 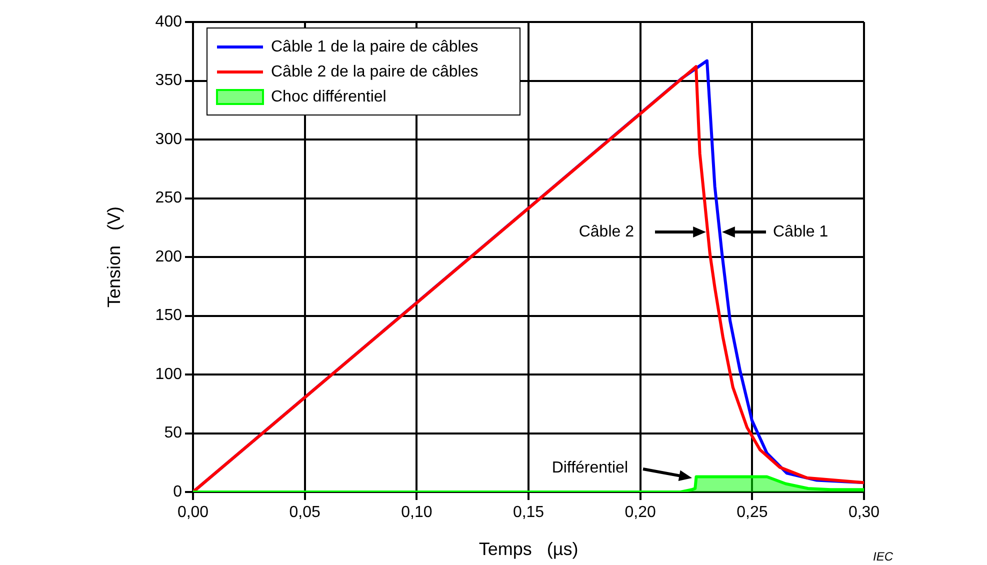 What do you see at coordinates (590, 467) in the screenshot?
I see `annotation: Différentiel` at bounding box center [590, 467].